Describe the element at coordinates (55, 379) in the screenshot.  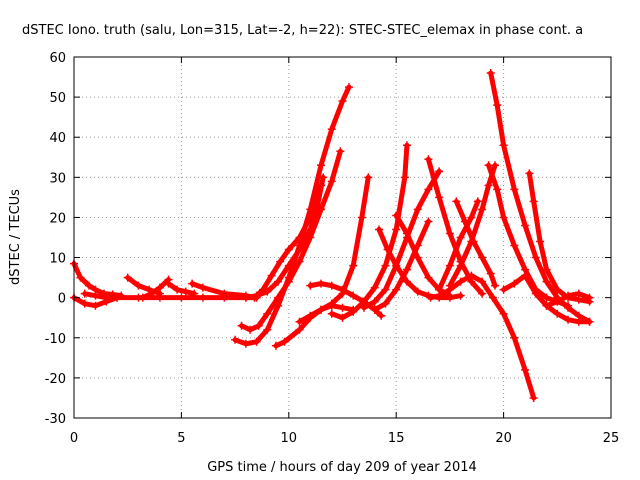
I see `y-tick-label: -20` at that location.